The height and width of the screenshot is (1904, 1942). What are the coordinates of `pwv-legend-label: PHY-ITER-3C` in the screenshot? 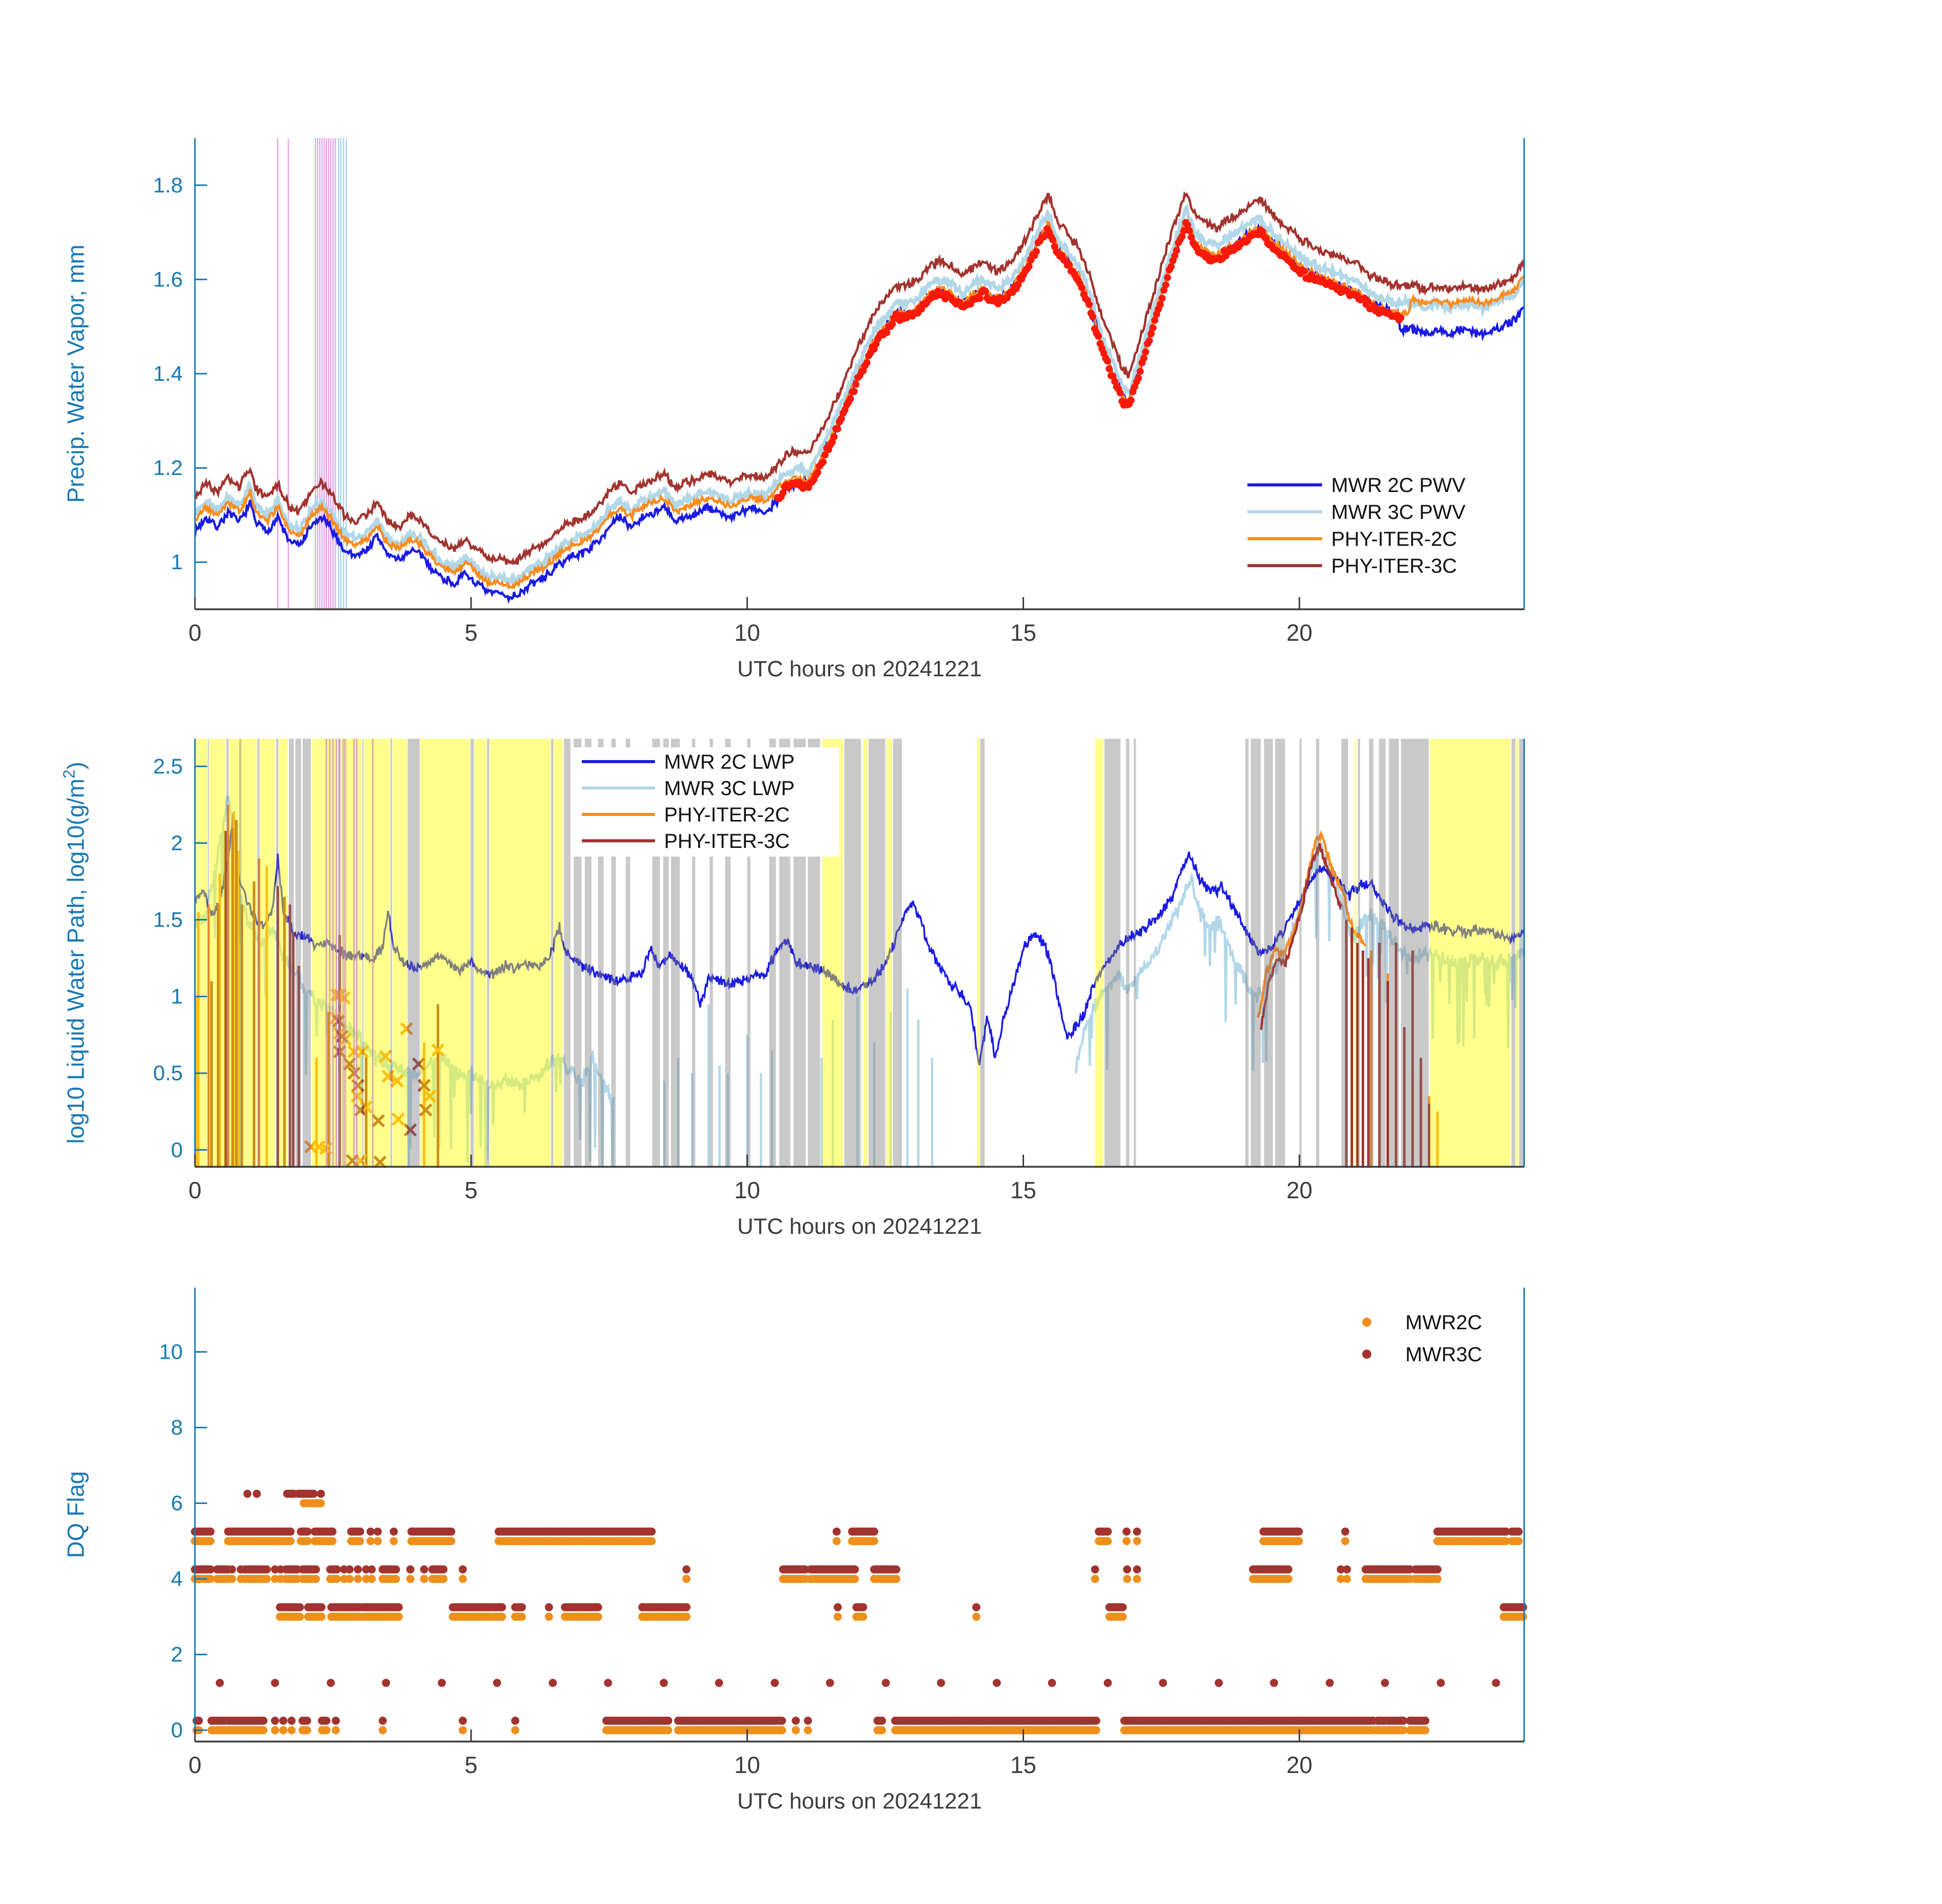 It's located at (1394, 566).